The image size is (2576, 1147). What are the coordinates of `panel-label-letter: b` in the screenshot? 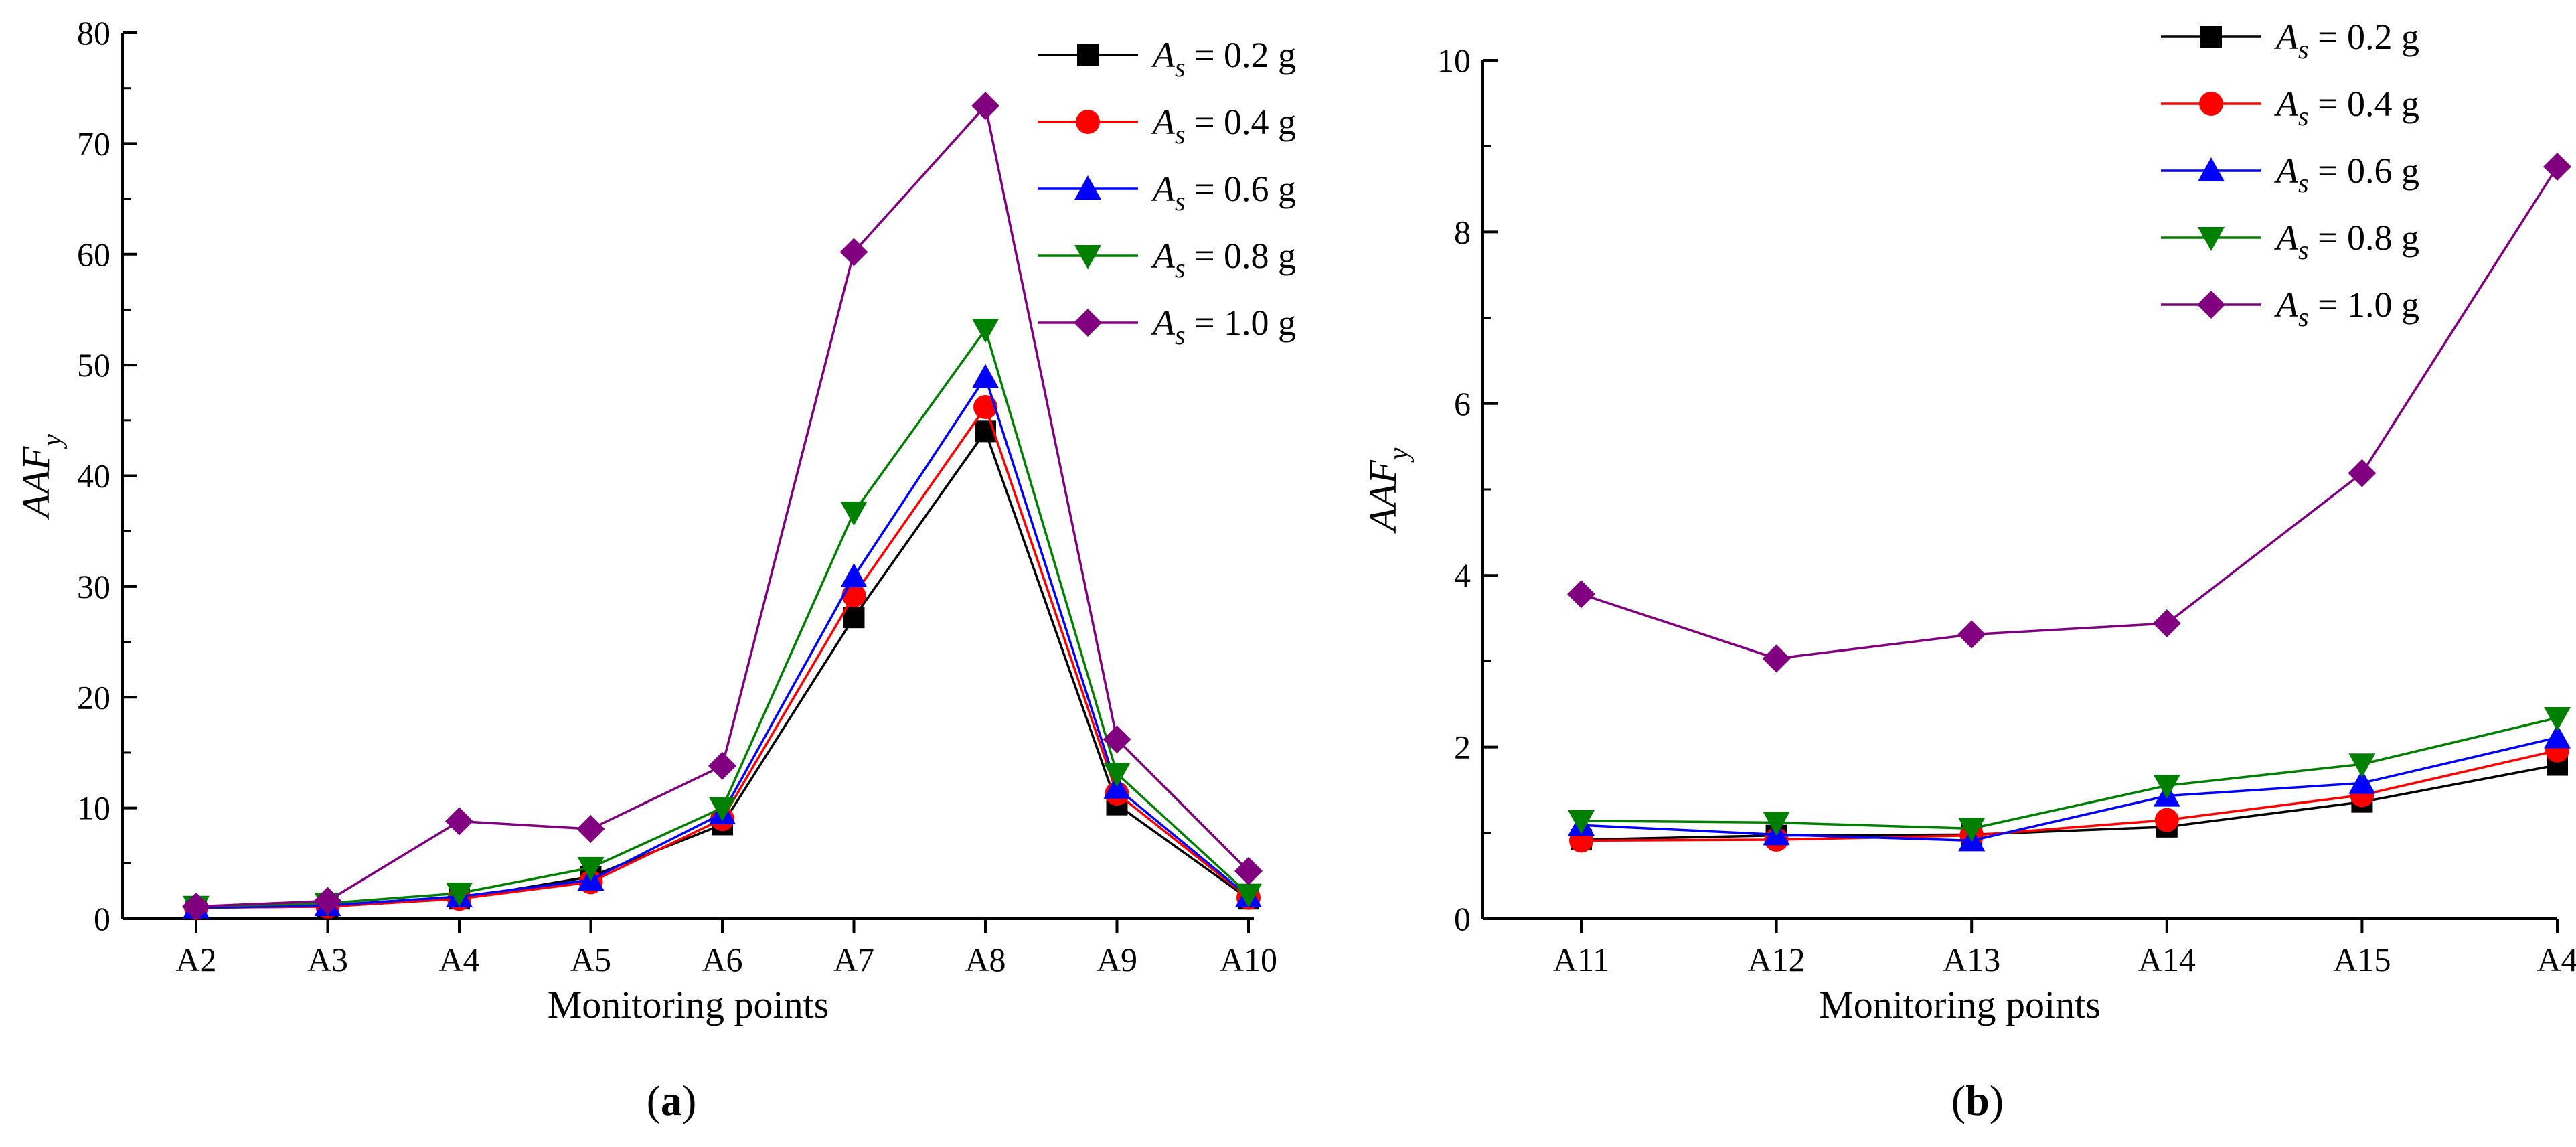 It's located at (1978, 1101).